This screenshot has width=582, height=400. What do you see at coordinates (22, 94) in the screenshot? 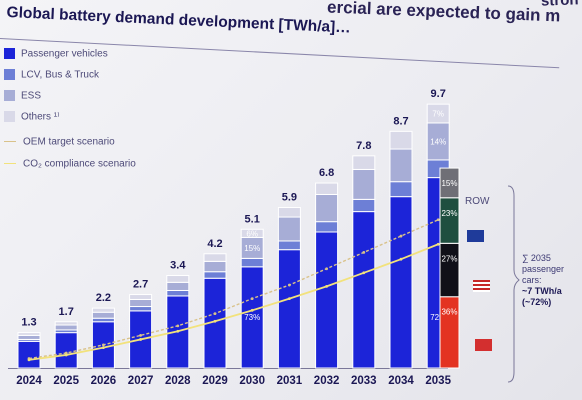
I see `legend-item-ess: ESS` at bounding box center [22, 94].